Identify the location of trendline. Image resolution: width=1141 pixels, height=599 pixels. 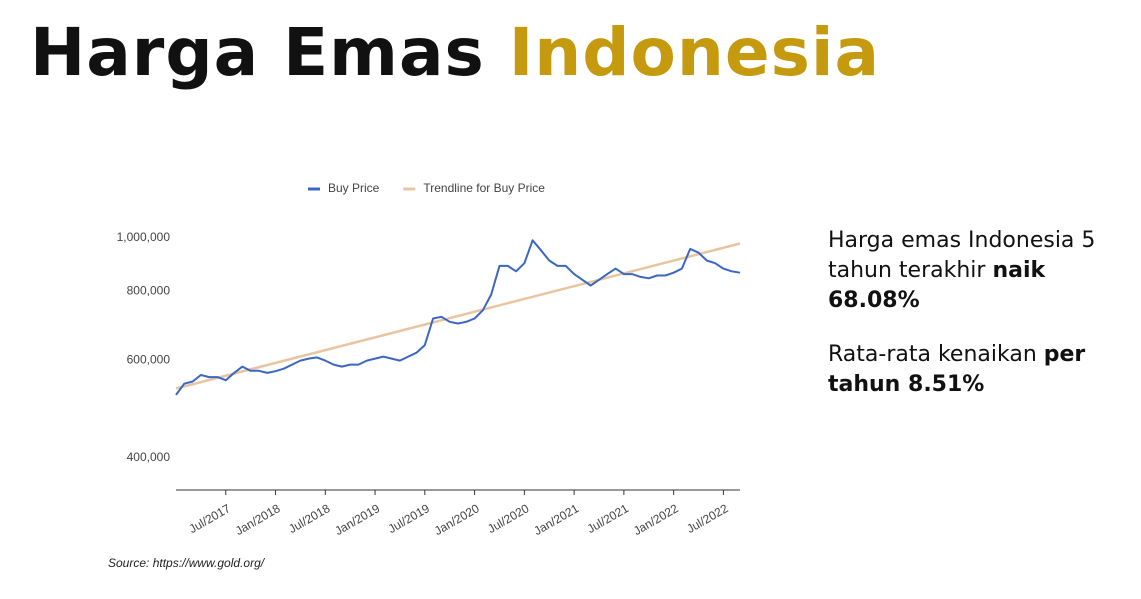
(458, 316).